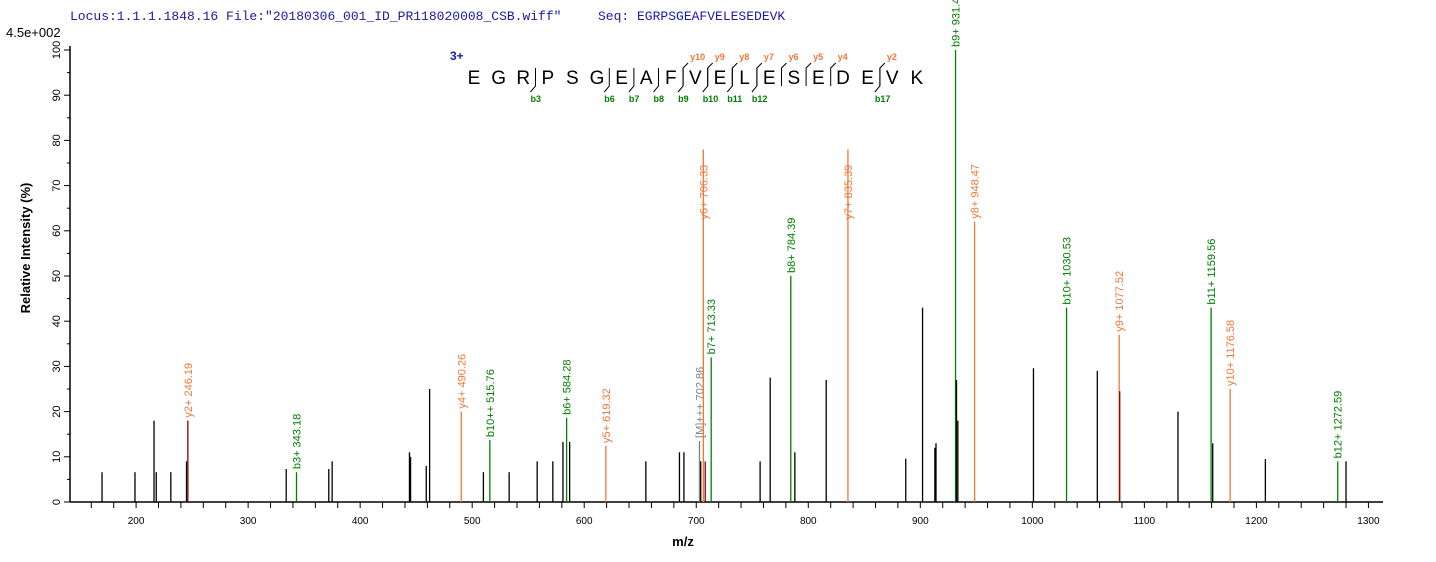 This screenshot has height=562, width=1436. What do you see at coordinates (916, 78) in the screenshot?
I see `residue: K` at bounding box center [916, 78].